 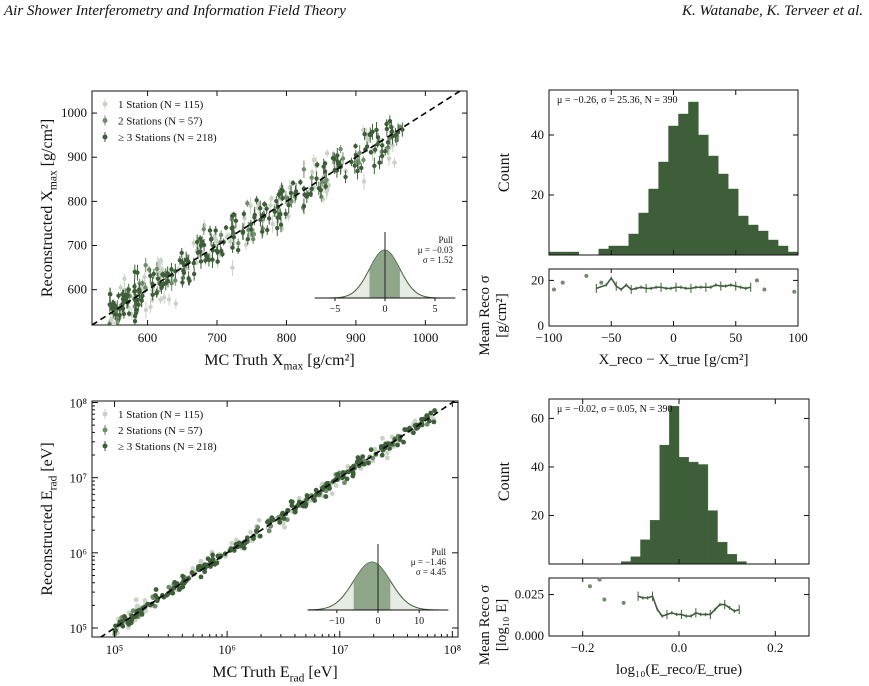 I want to click on xmax-ytick-label: 900, so click(x=78, y=156).